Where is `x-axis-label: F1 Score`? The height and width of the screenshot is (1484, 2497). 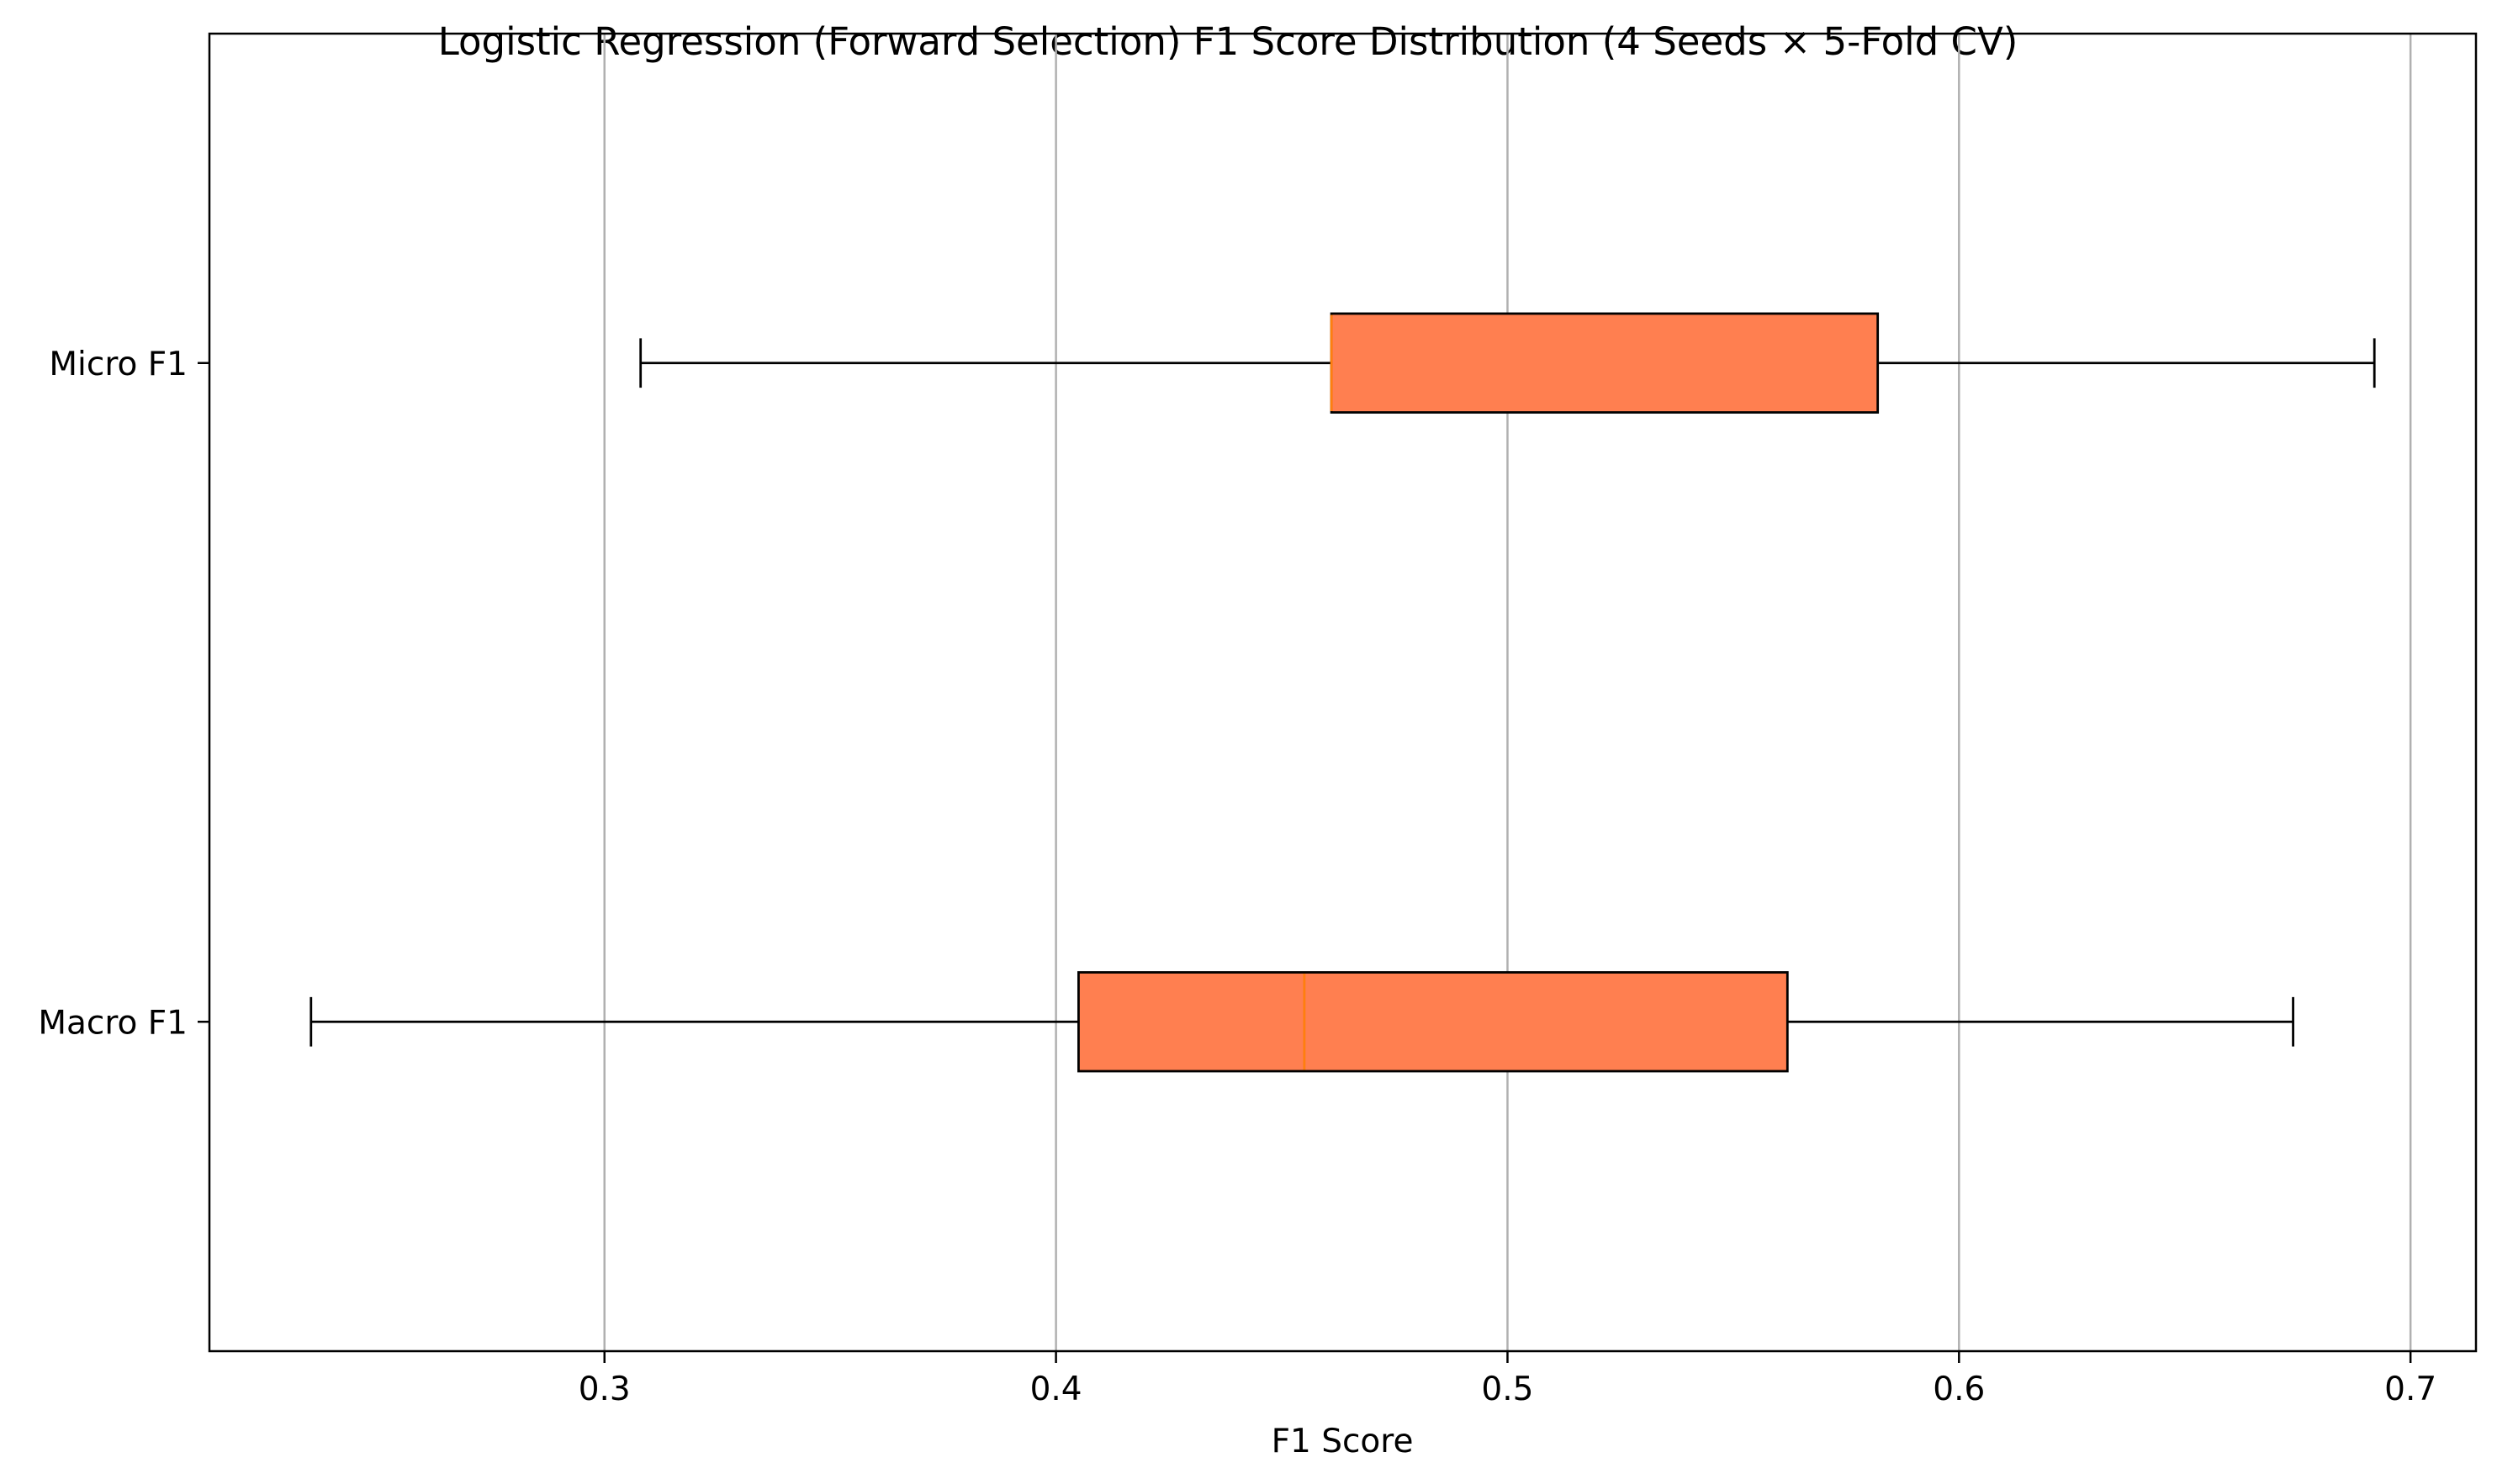 x-axis-label: F1 Score is located at coordinates (1343, 1441).